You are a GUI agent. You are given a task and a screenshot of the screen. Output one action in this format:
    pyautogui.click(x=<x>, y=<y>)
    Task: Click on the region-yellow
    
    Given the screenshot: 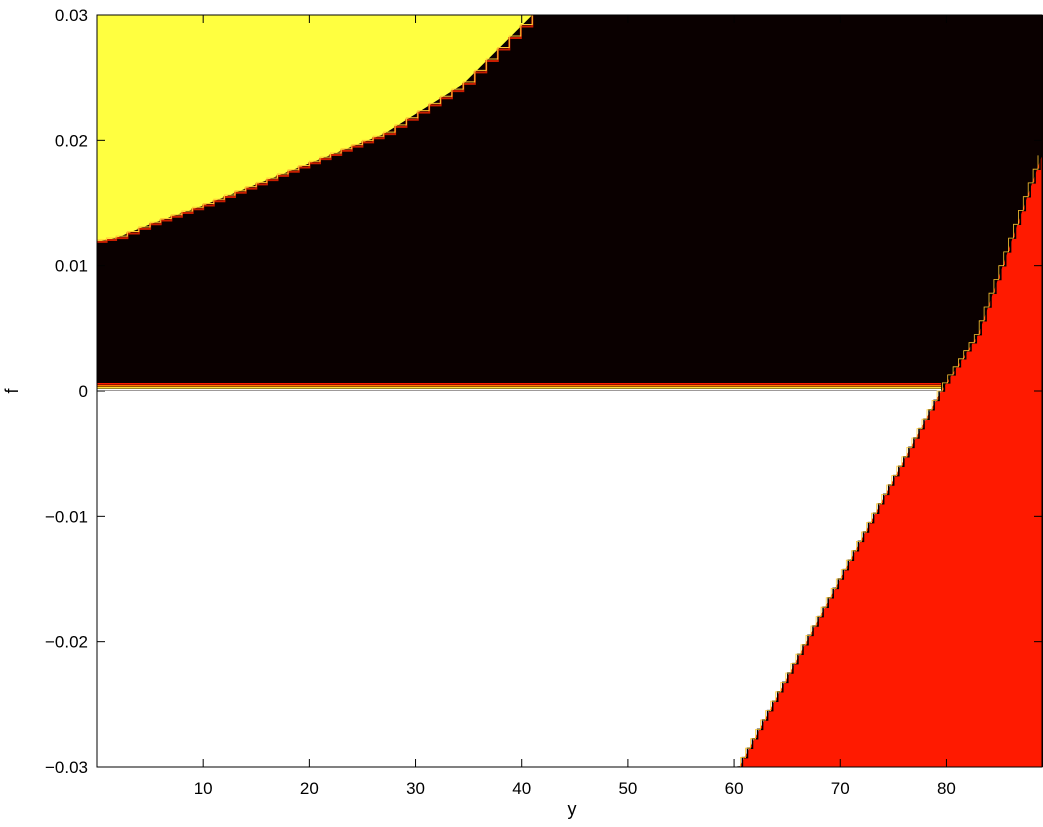 What is the action you would take?
    pyautogui.click(x=315, y=128)
    